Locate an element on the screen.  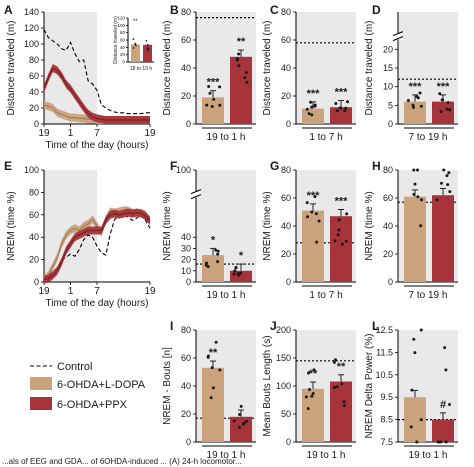
axis-break-mark-f is located at coordinates (196, 192).